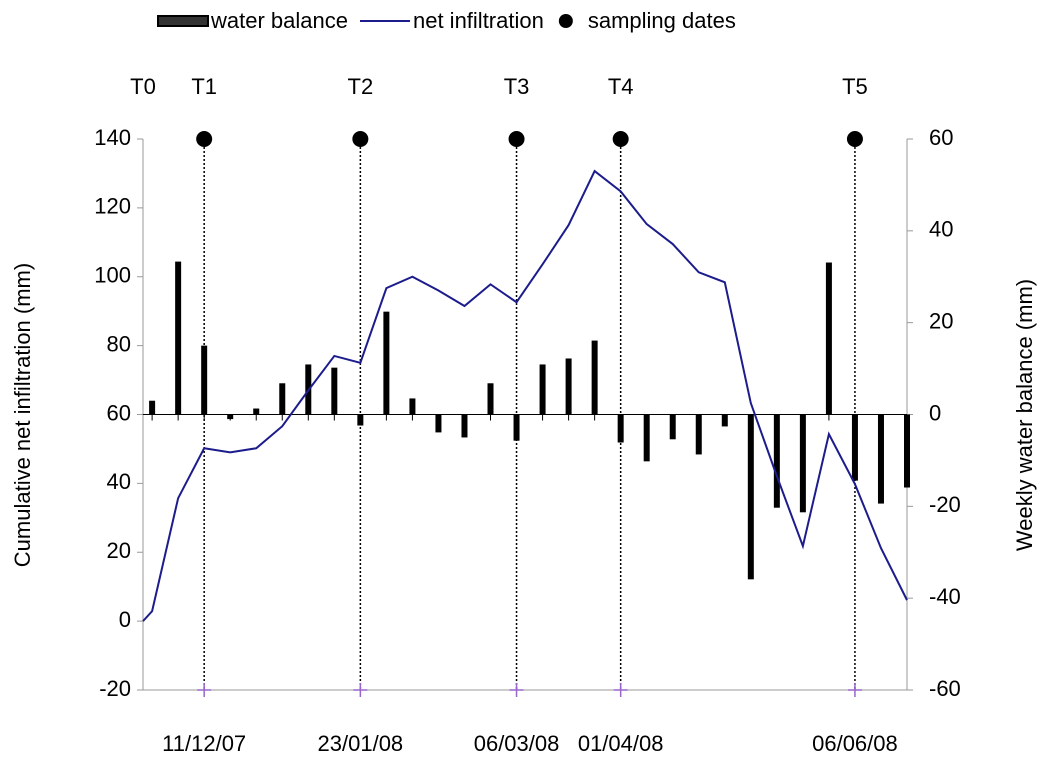 The height and width of the screenshot is (772, 1046). What do you see at coordinates (112, 206) in the screenshot?
I see `y-tick-label: 120` at bounding box center [112, 206].